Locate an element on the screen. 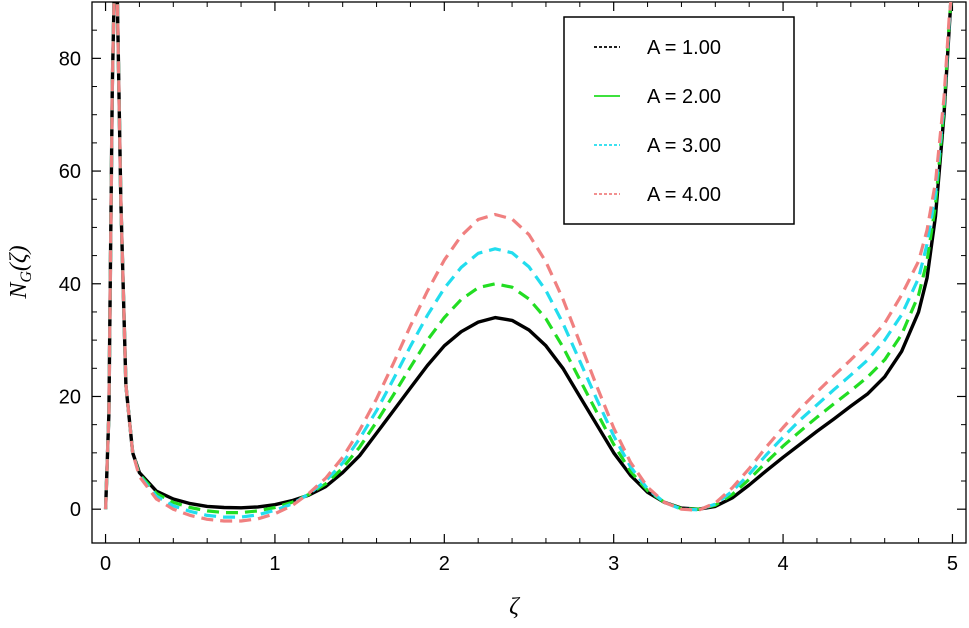 The image size is (969, 628). y-axis-label: NG(ζ) is located at coordinates (20, 272).